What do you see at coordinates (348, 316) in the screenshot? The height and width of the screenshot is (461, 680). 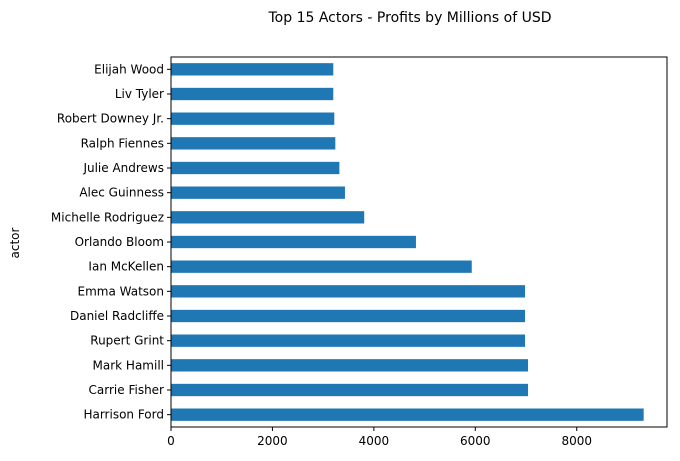 I see `bar-daniel-radcliffe` at bounding box center [348, 316].